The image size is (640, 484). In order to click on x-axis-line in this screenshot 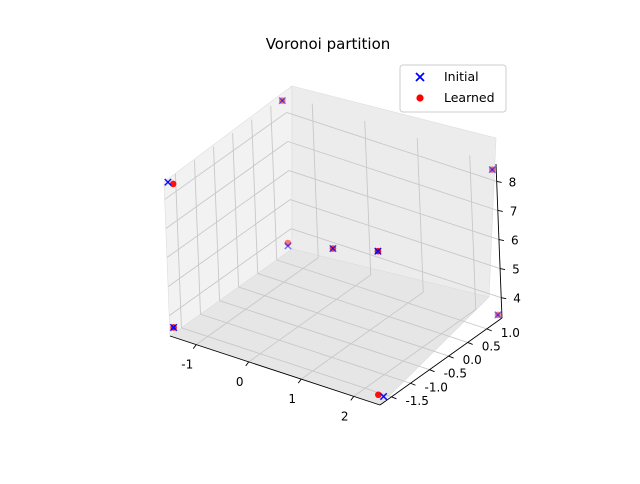, I will do `click(275, 370)`.